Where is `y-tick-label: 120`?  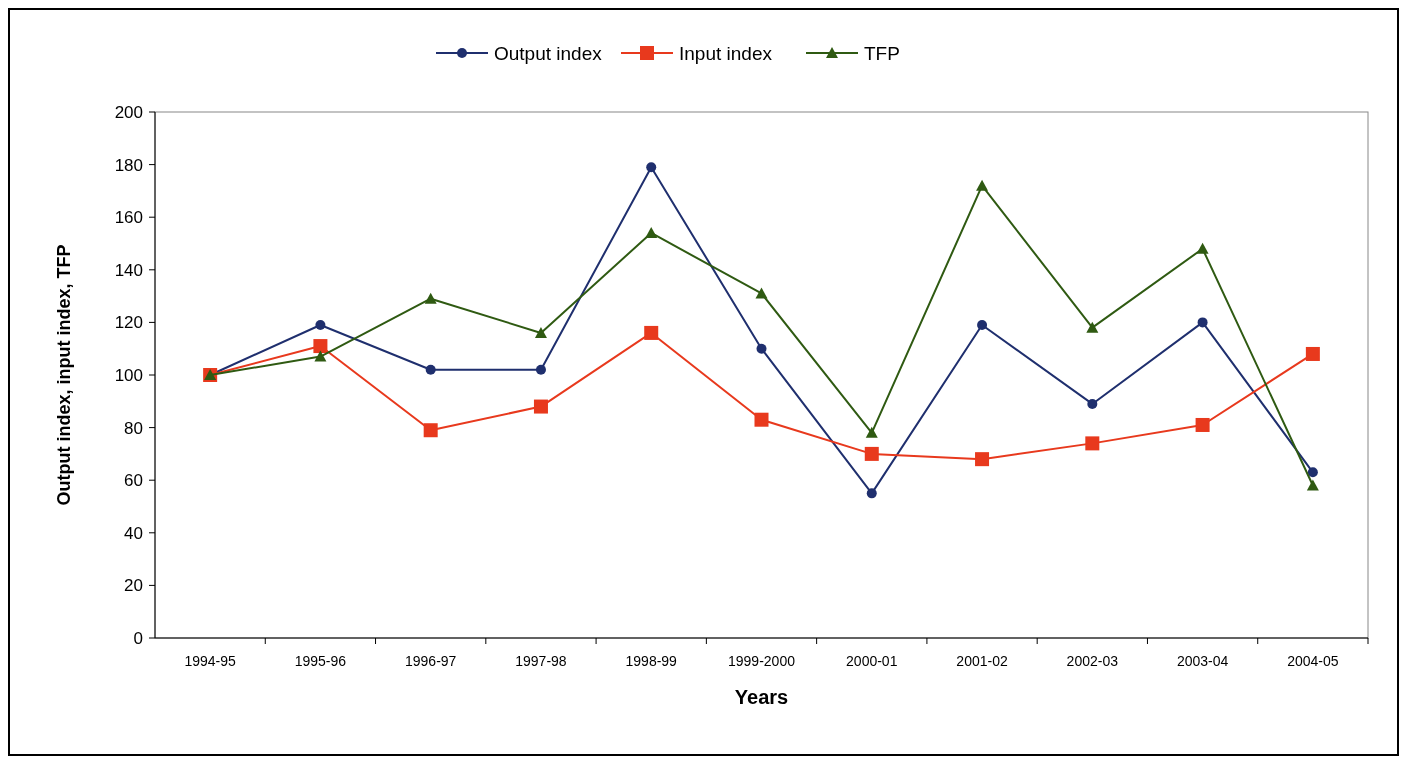
y-tick-label: 120 is located at coordinates (128, 323).